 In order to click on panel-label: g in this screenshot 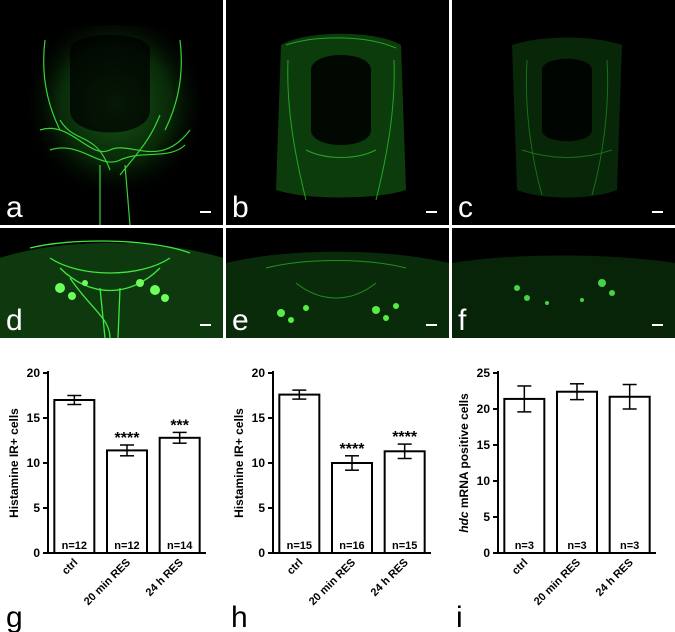, I will do `click(14, 616)`.